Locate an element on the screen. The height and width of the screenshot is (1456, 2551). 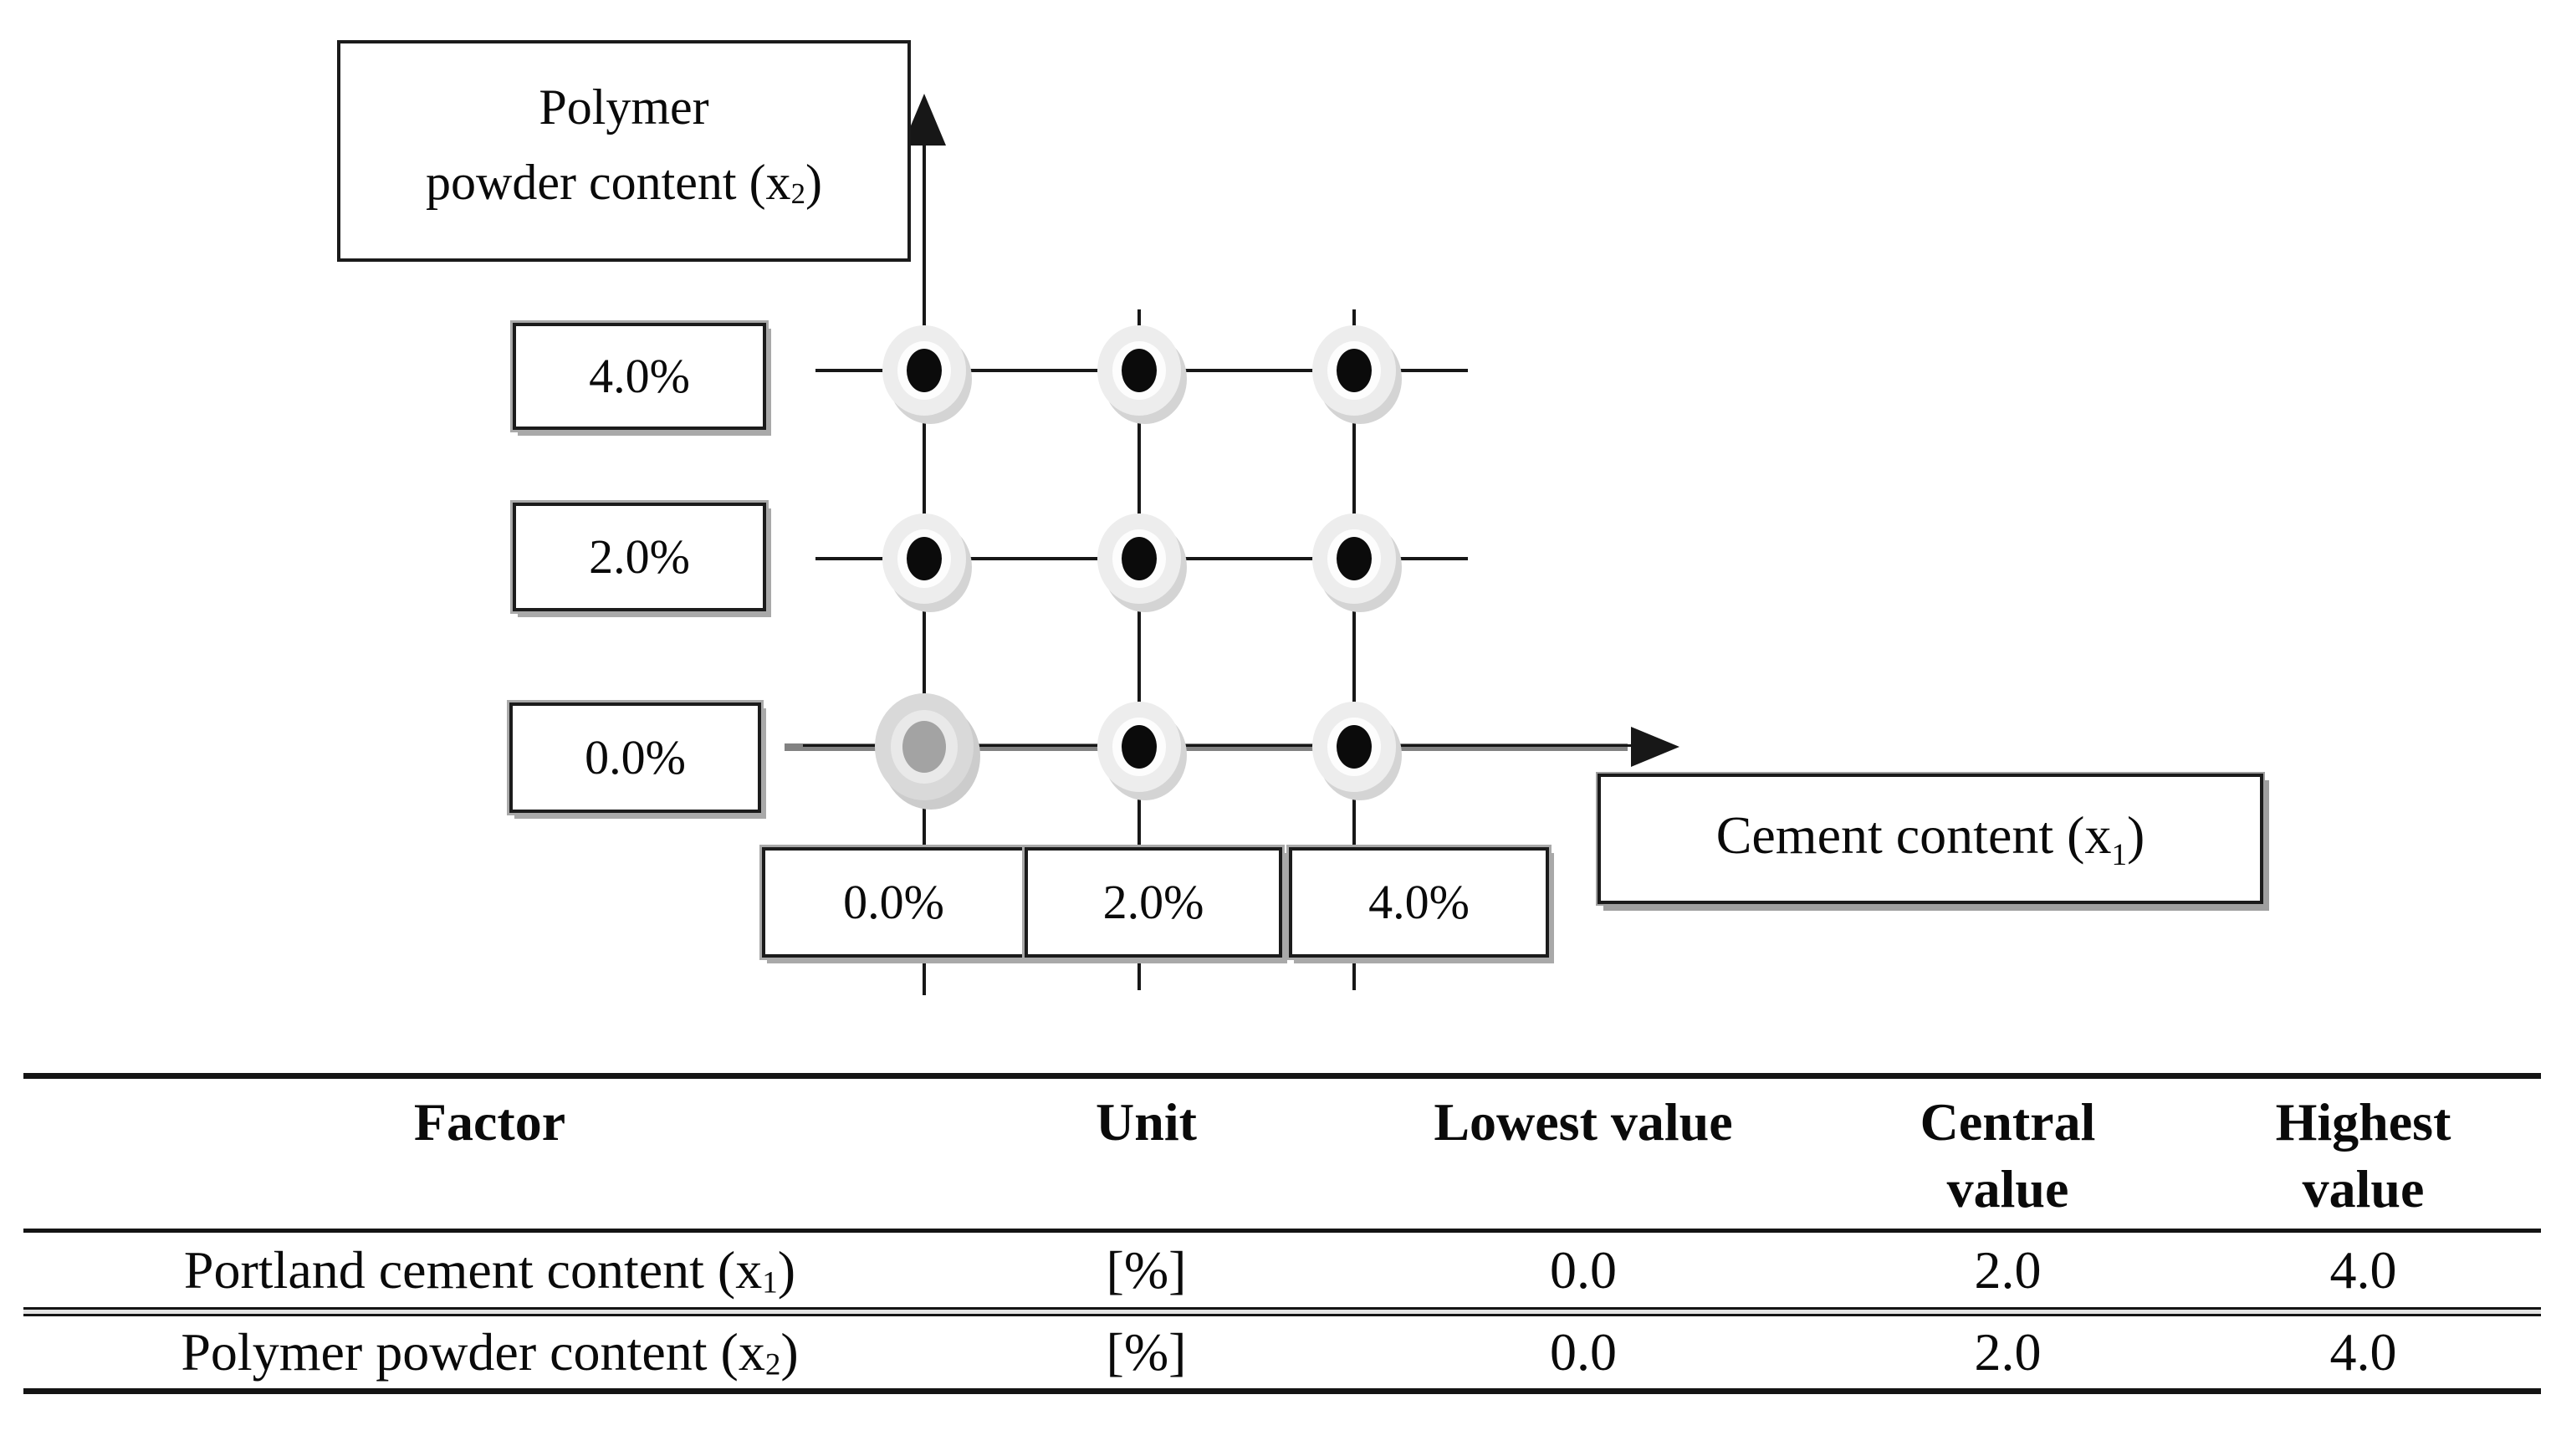
row-factor-label: Portland cement content (x1) is located at coordinates (489, 1269).